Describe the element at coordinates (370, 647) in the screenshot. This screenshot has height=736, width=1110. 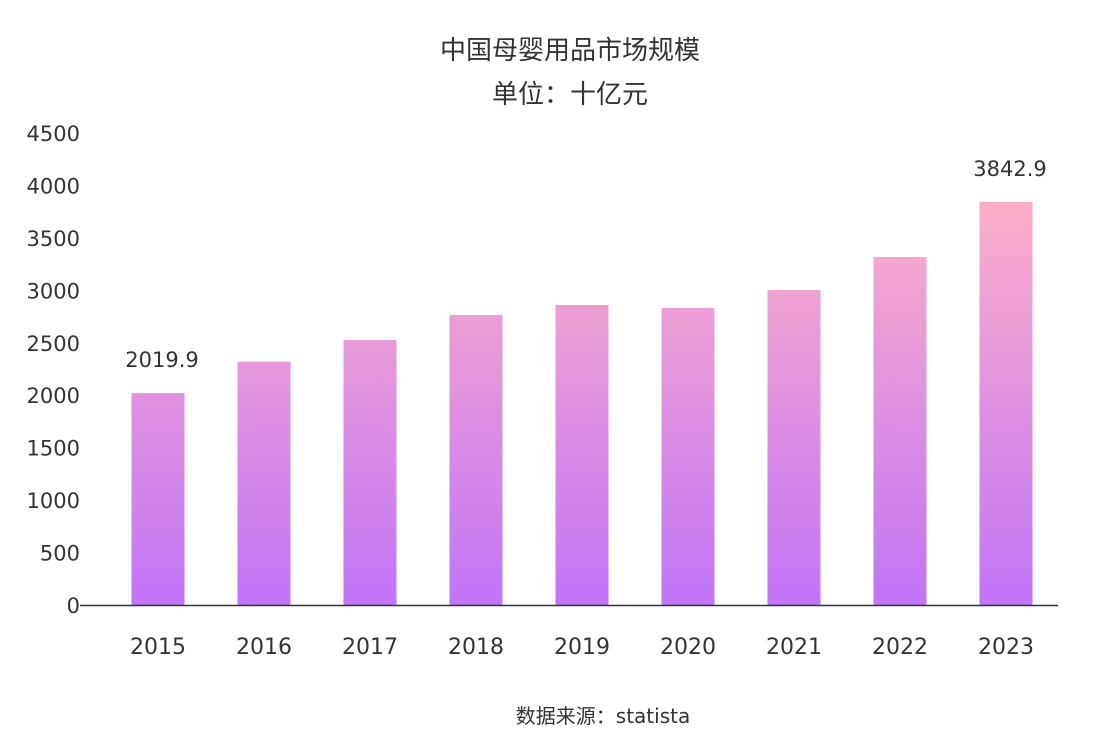
I see `x-tick-label: 2017` at that location.